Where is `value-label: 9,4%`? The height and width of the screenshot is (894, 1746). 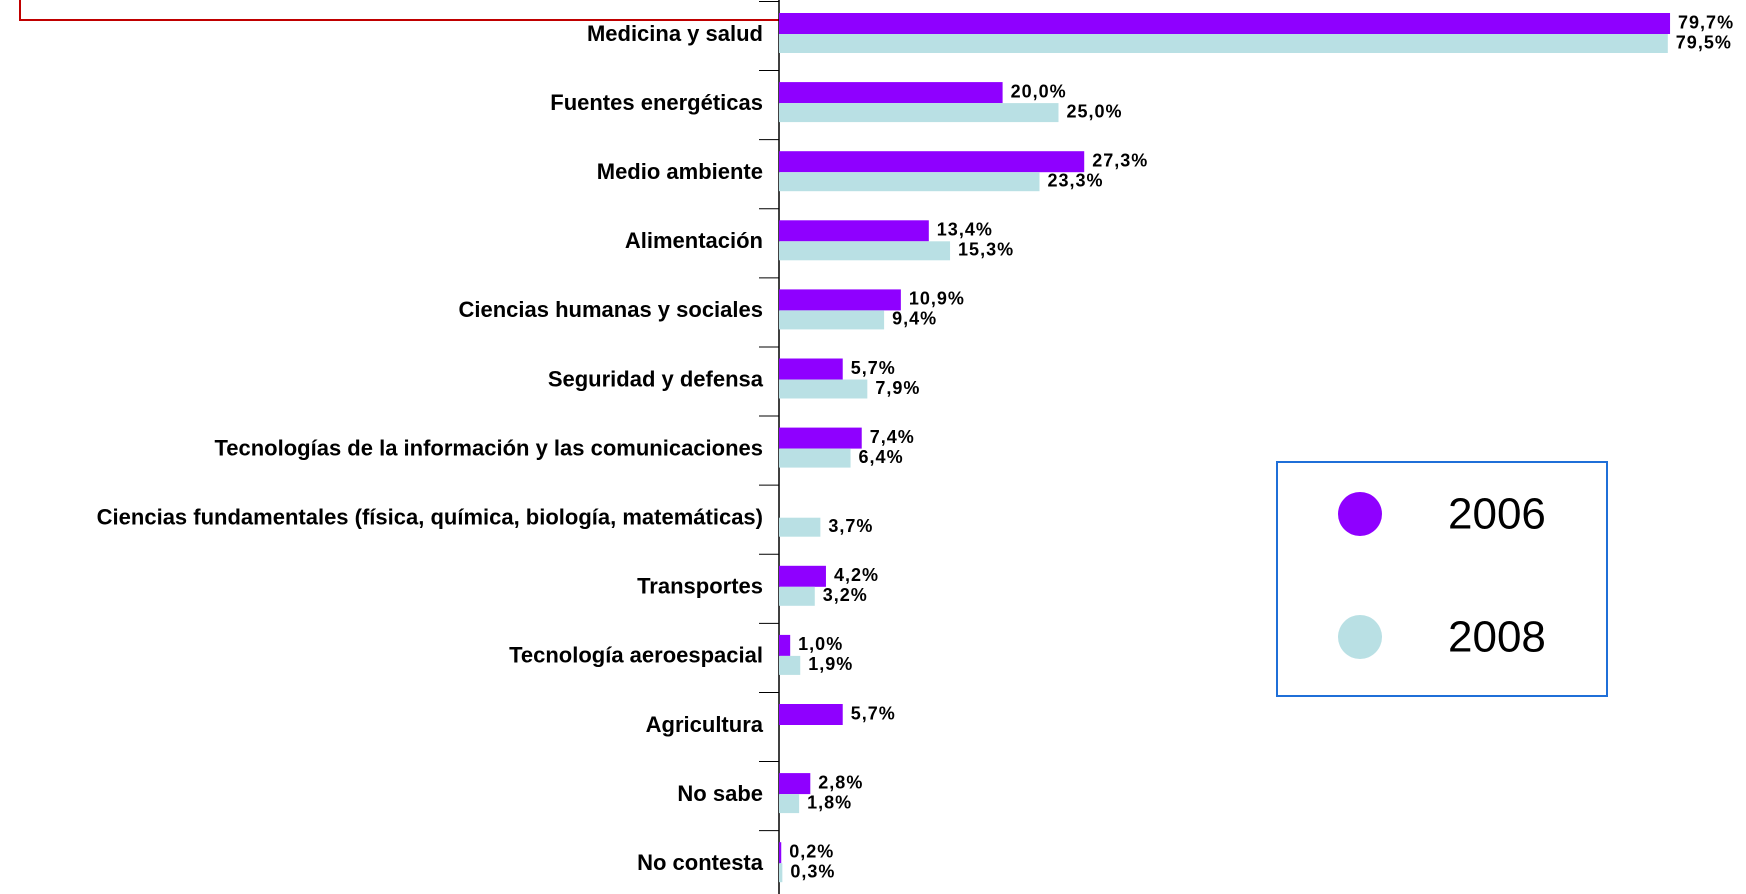 value-label: 9,4% is located at coordinates (914, 319).